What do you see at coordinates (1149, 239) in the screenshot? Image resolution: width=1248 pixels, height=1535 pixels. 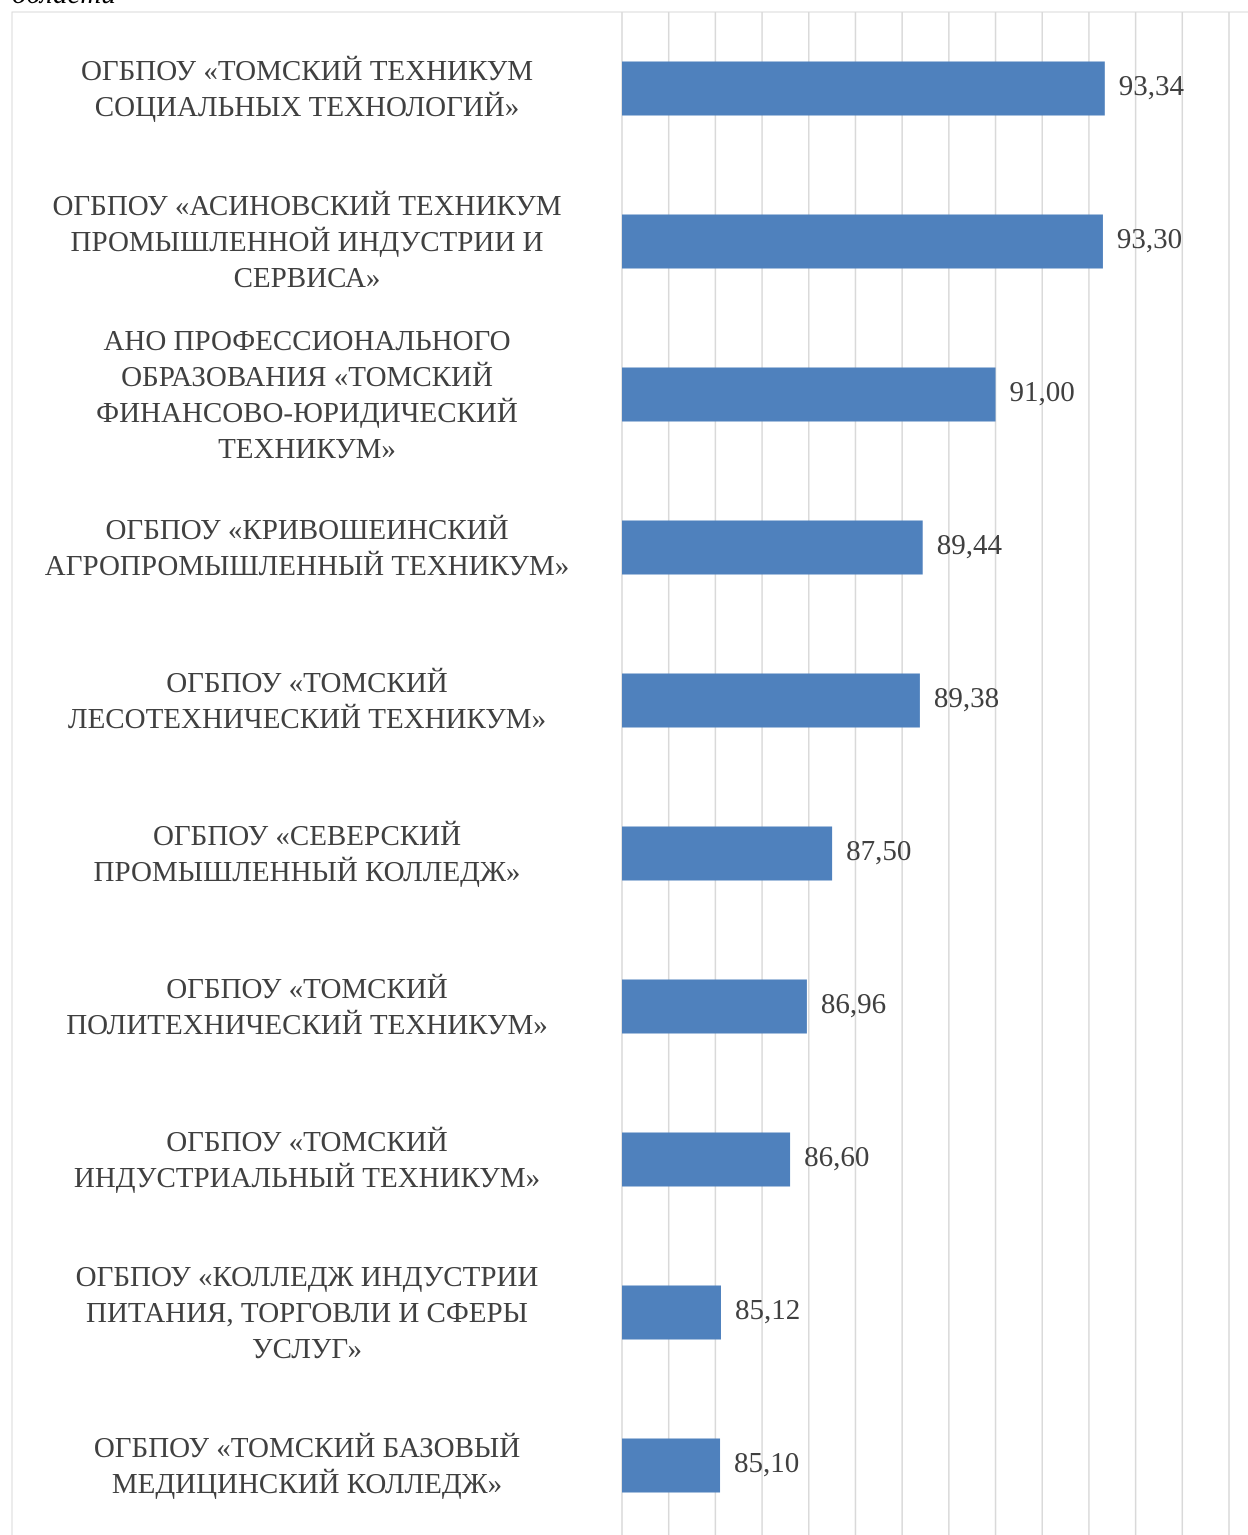 I see `data-label: 93,30` at bounding box center [1149, 239].